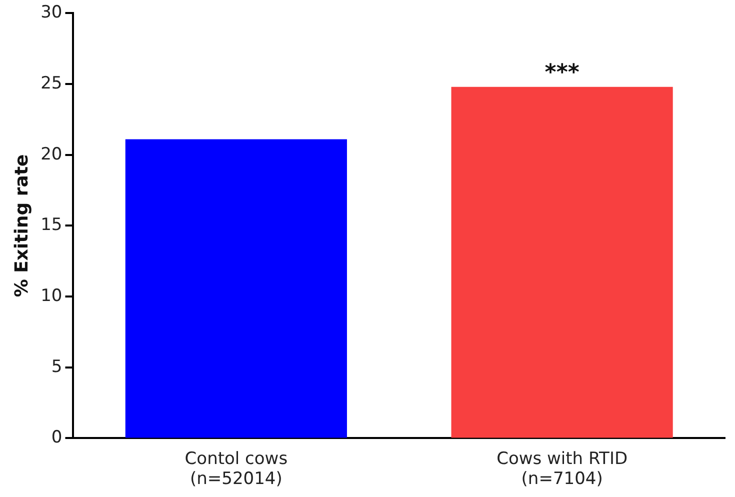 The image size is (735, 497). Describe the element at coordinates (21, 226) in the screenshot. I see `y-axis-title: % Exiting rate` at that location.